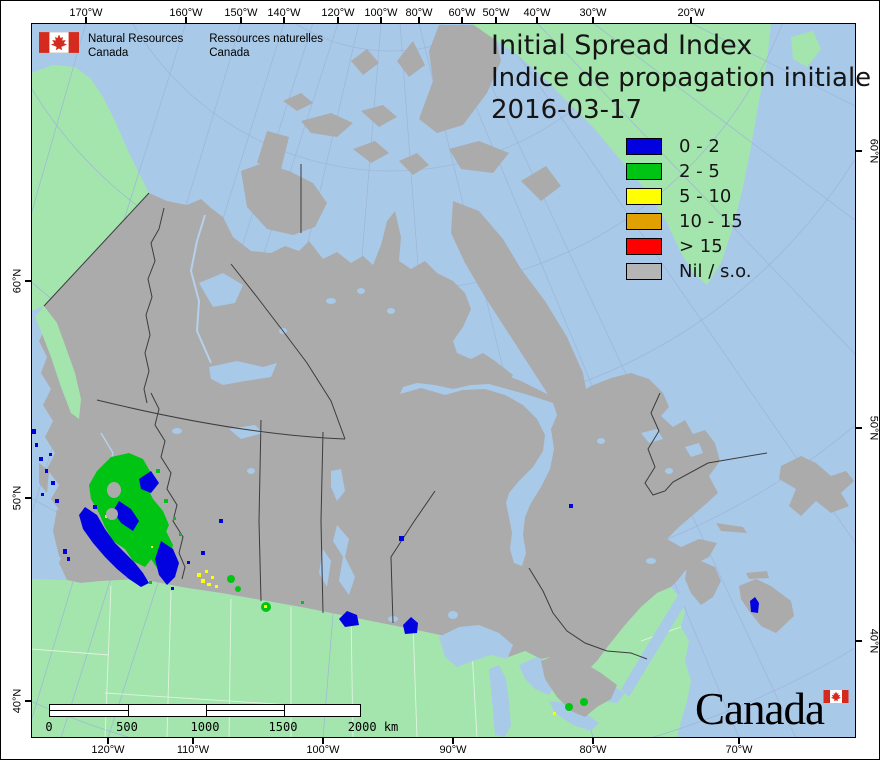 The width and height of the screenshot is (880, 760). Describe the element at coordinates (17, 281) in the screenshot. I see `lat-label-left: 60°N` at that location.